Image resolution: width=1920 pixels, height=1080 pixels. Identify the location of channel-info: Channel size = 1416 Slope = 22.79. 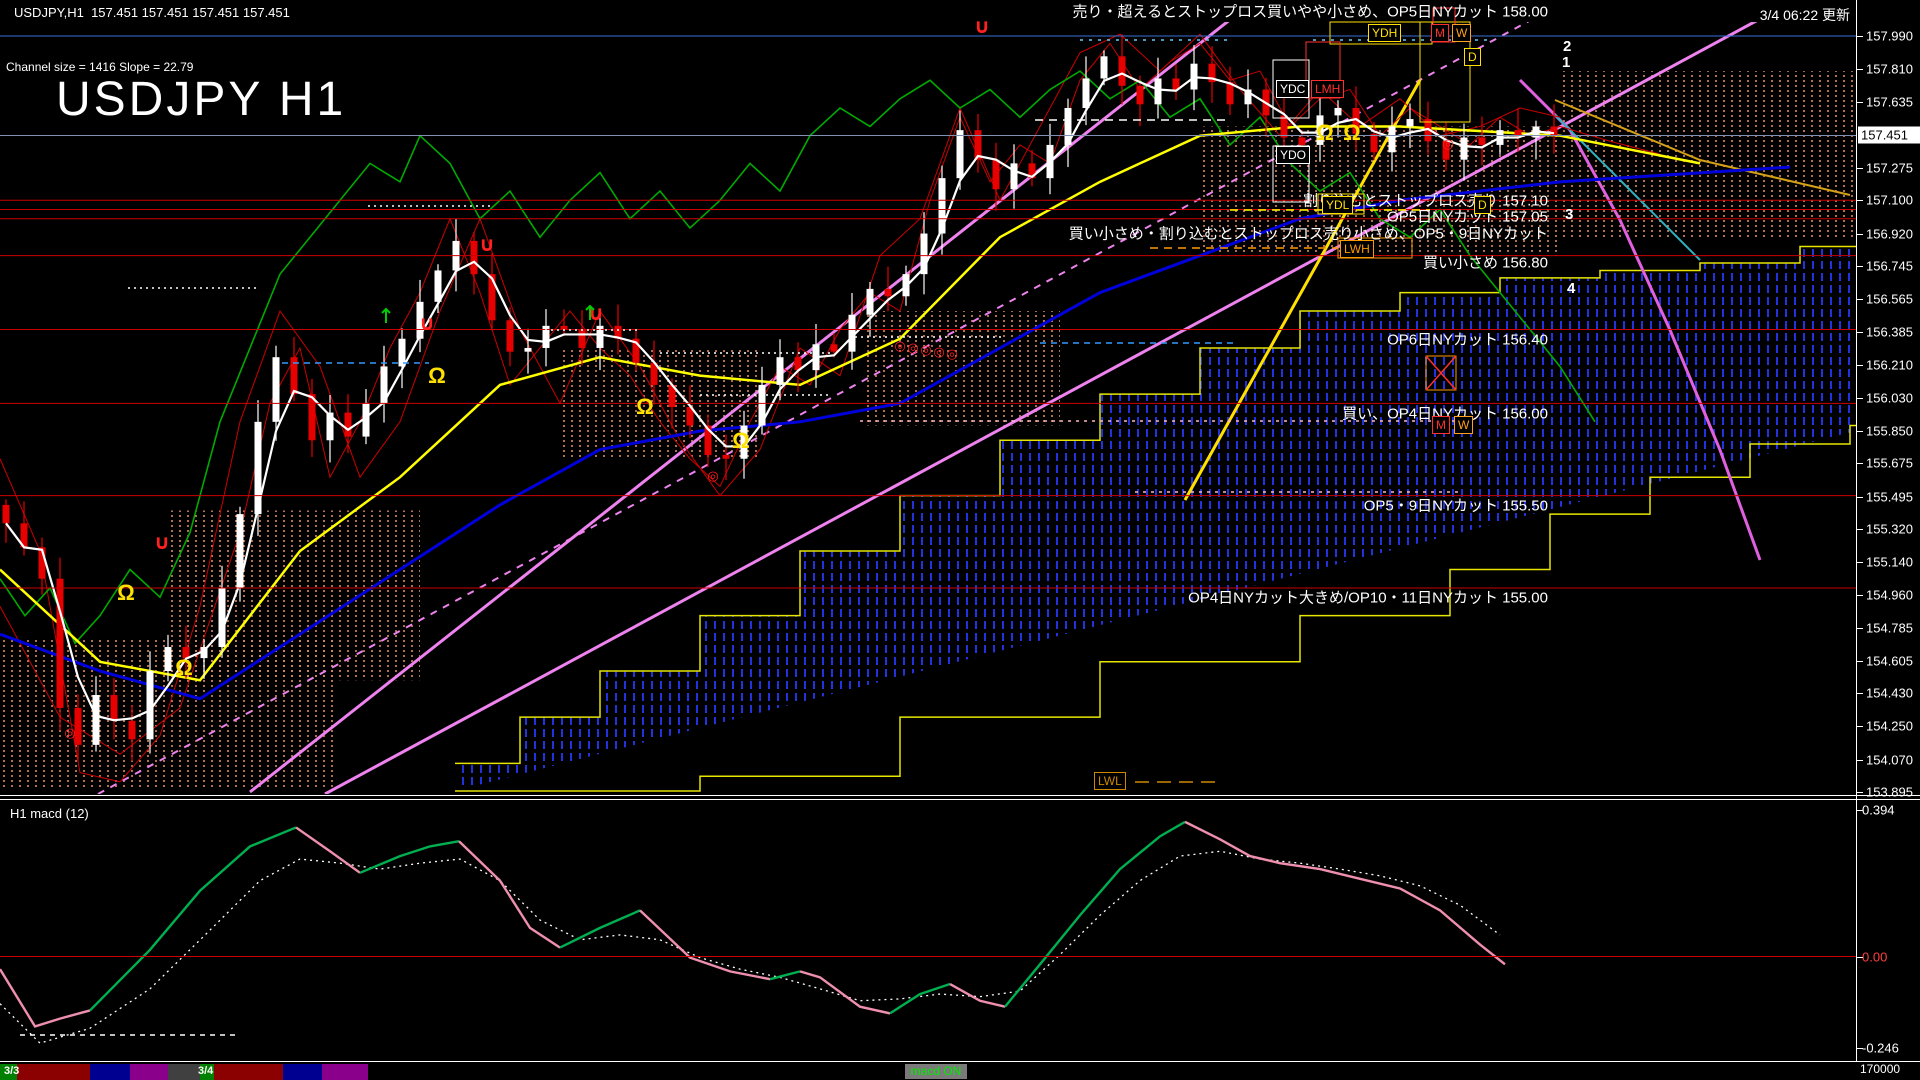
(100, 67).